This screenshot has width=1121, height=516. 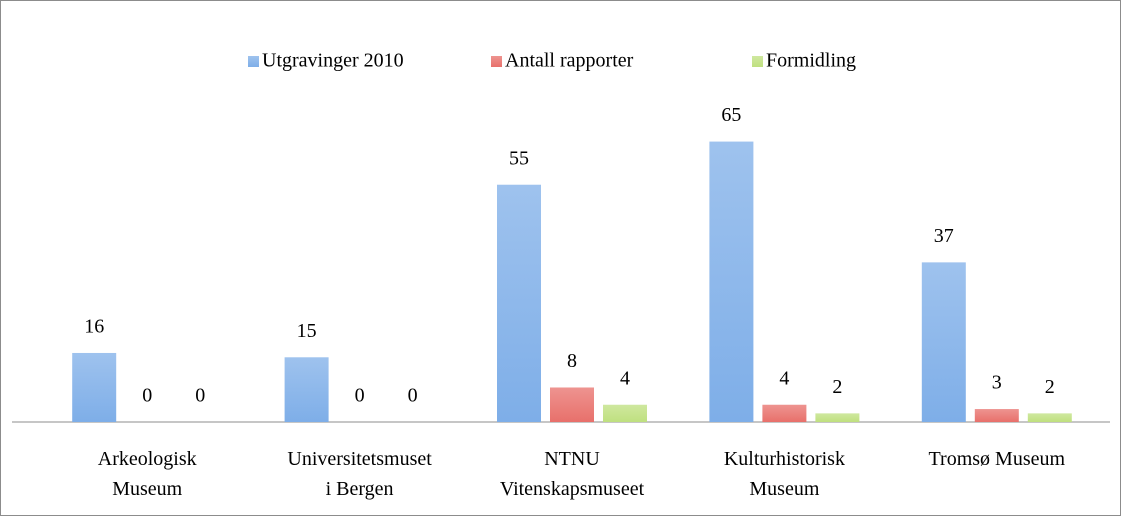 I want to click on x-tick-label: Universitetsmuset i Bergen, so click(x=359, y=474).